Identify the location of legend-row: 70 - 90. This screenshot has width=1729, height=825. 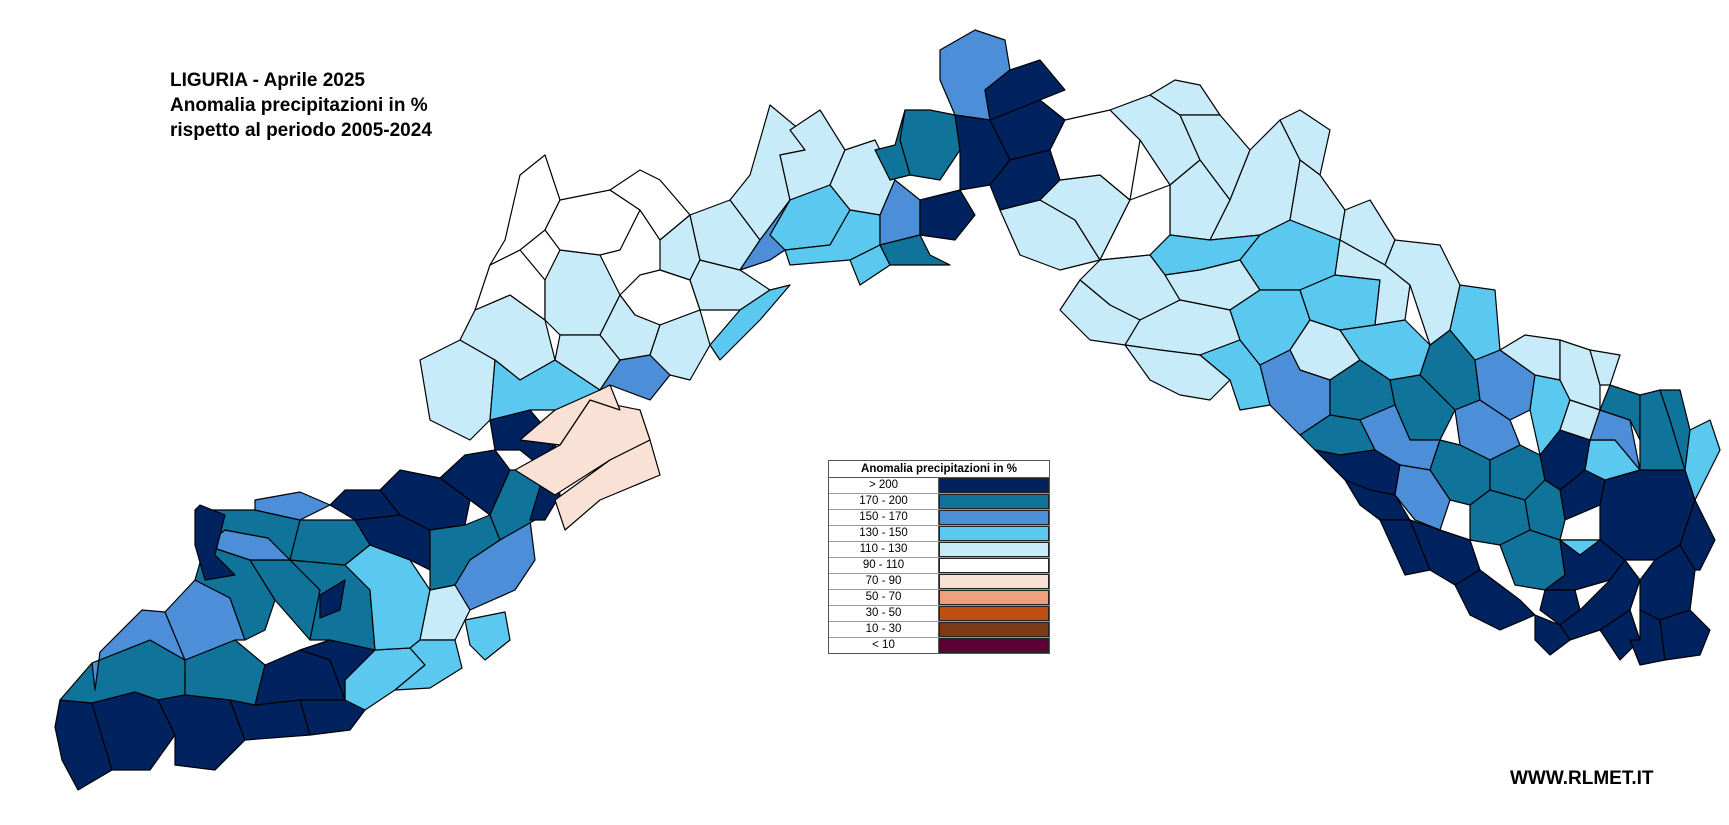
(939, 582).